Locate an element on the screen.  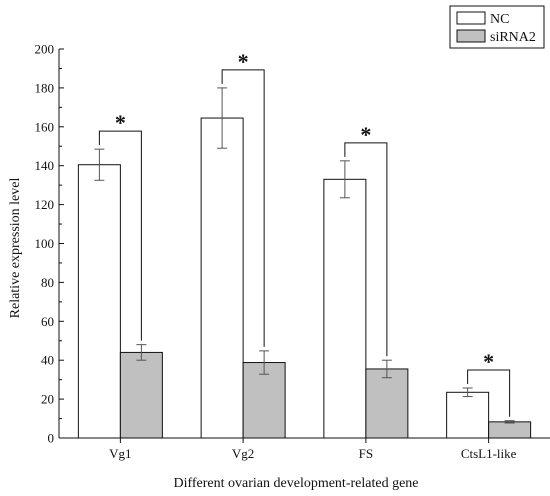
bar-nc-fs is located at coordinates (345, 308).